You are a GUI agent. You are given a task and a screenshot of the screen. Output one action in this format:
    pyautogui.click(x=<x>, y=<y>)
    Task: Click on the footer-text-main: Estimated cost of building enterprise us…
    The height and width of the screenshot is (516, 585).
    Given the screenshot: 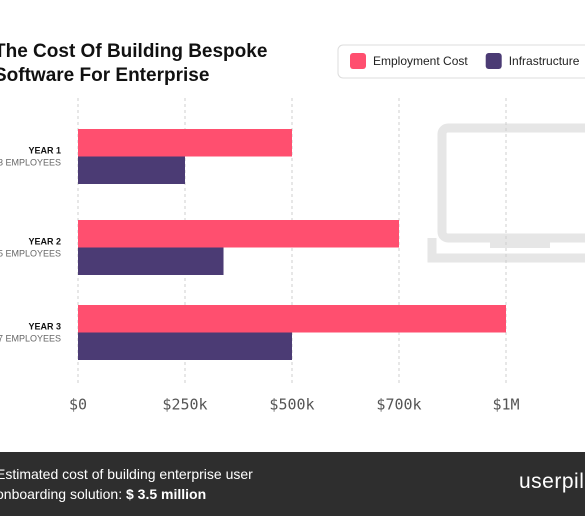 What is the action you would take?
    pyautogui.click(x=126, y=484)
    